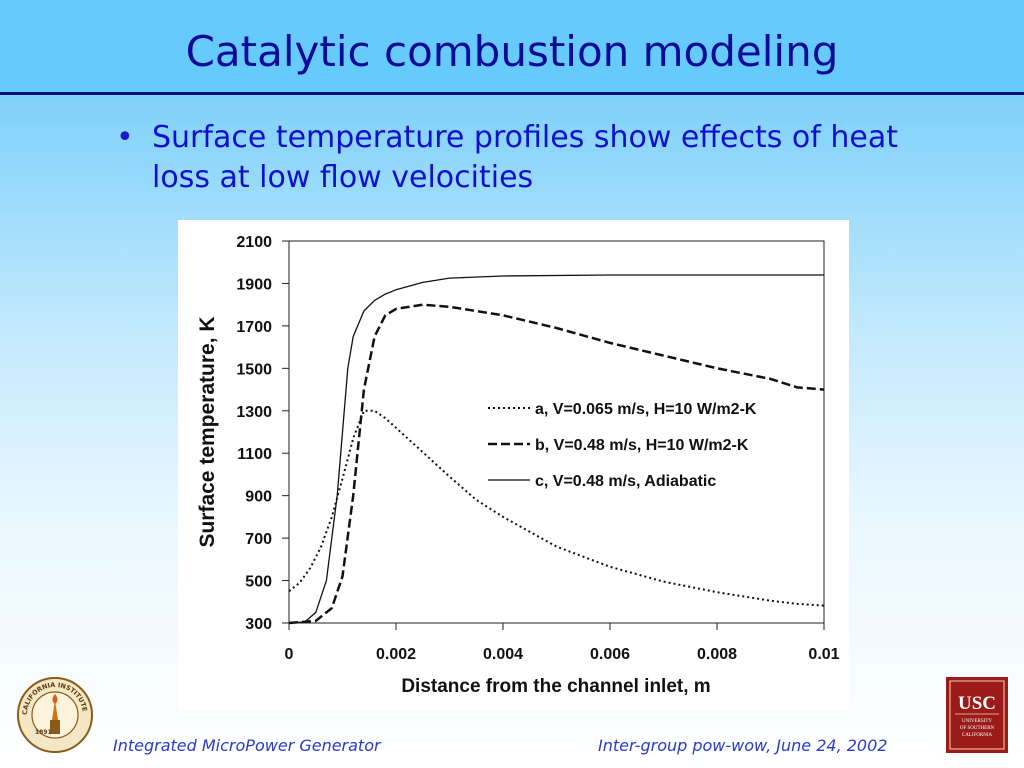 This screenshot has width=1024, height=768. Describe the element at coordinates (977, 735) in the screenshot. I see `usc-sub-3: CALIFORNIA` at that location.